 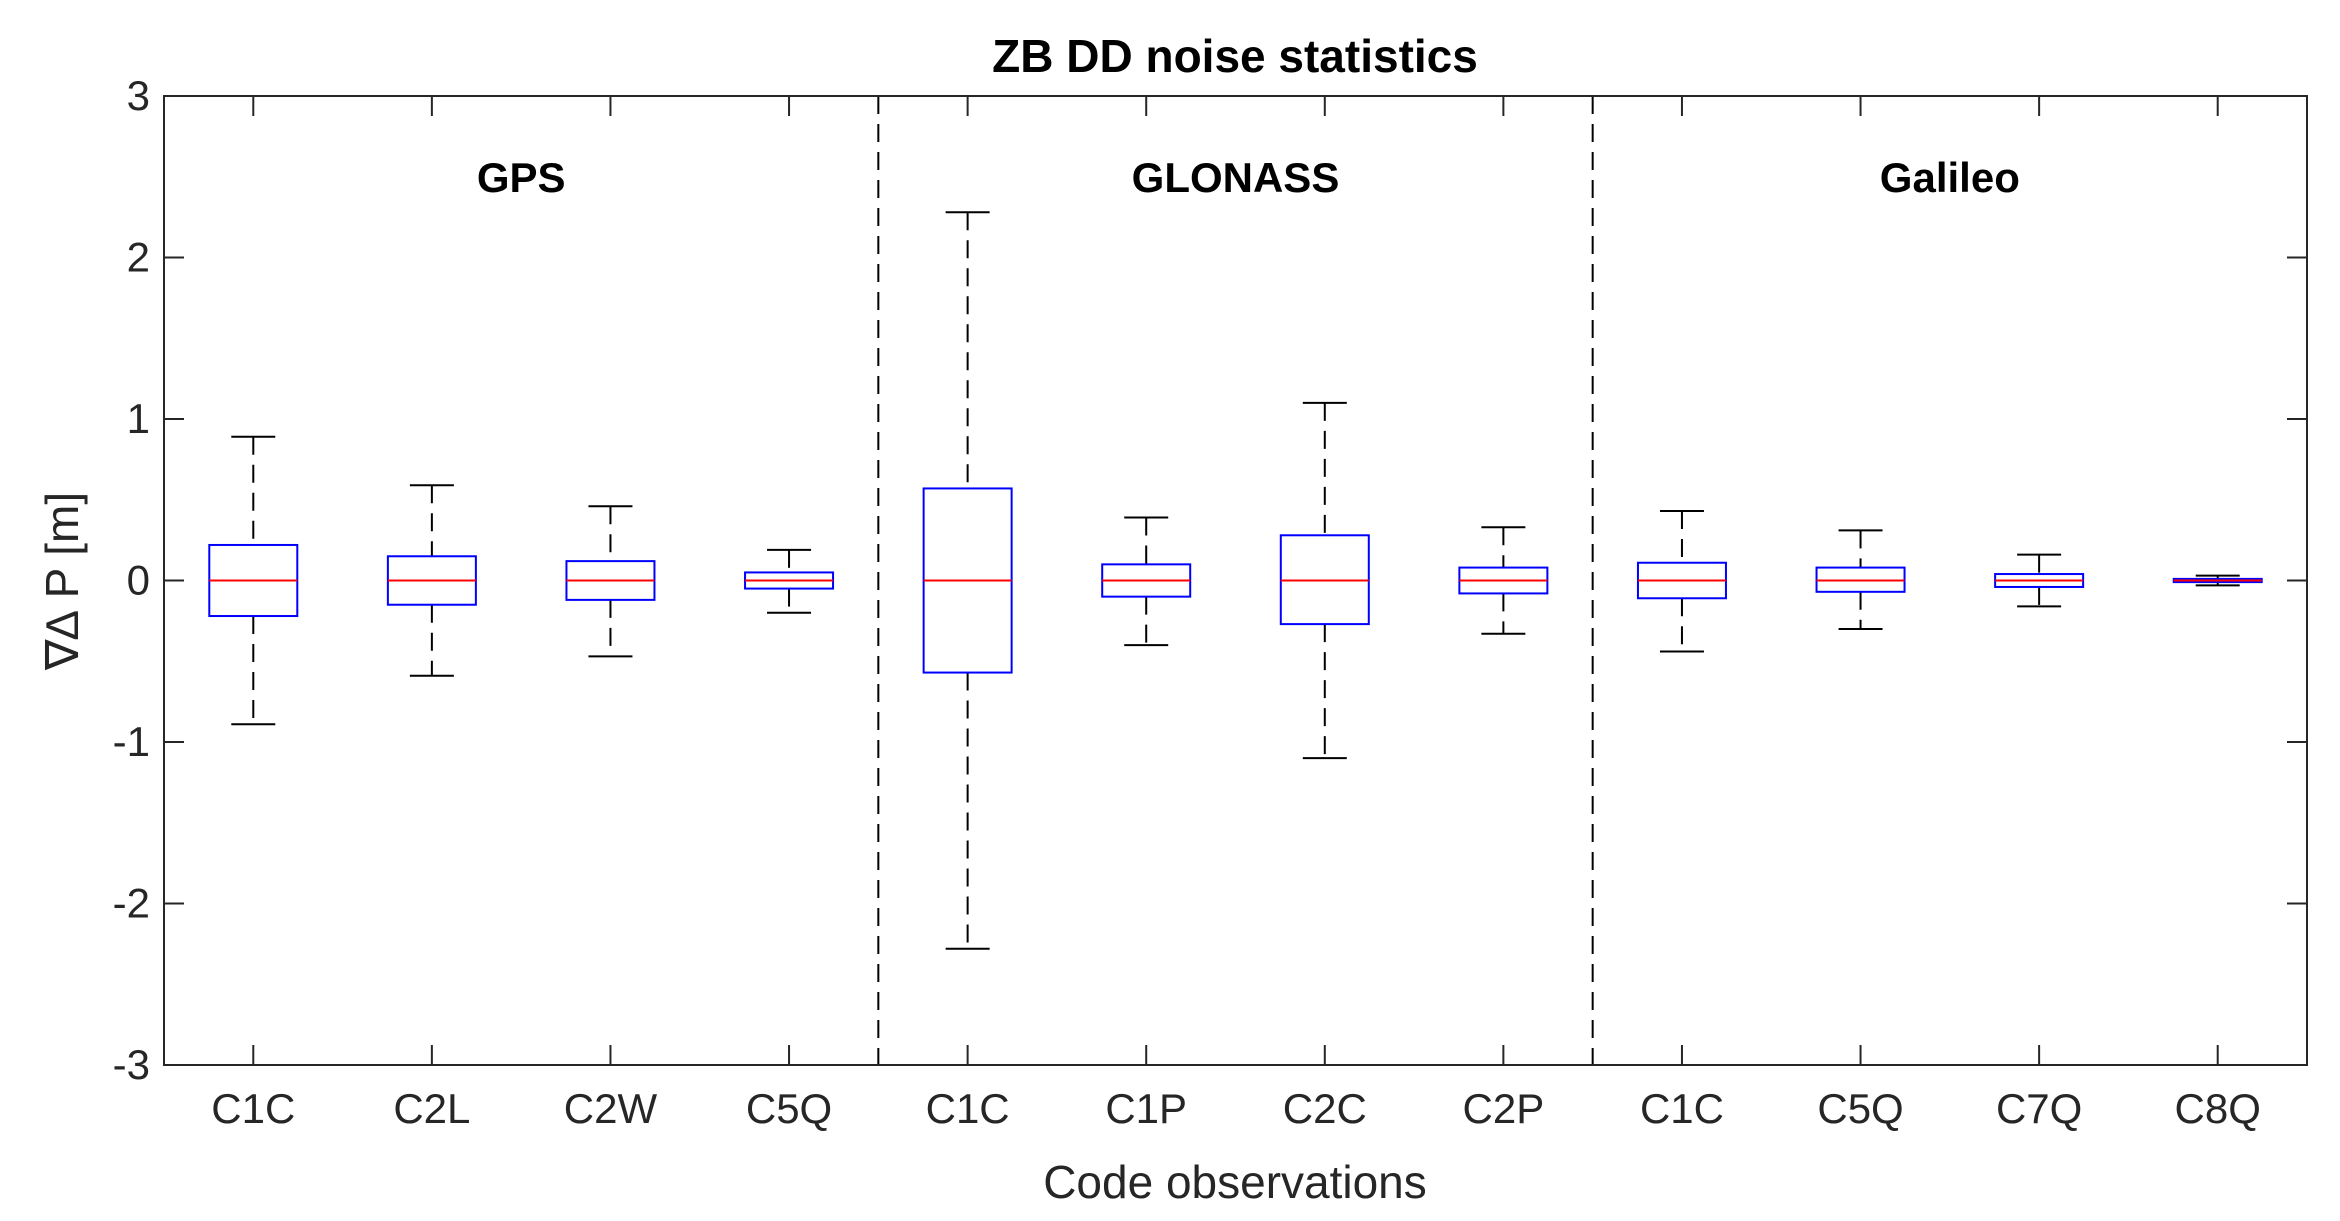 I want to click on group-label: GPS, so click(x=521, y=177).